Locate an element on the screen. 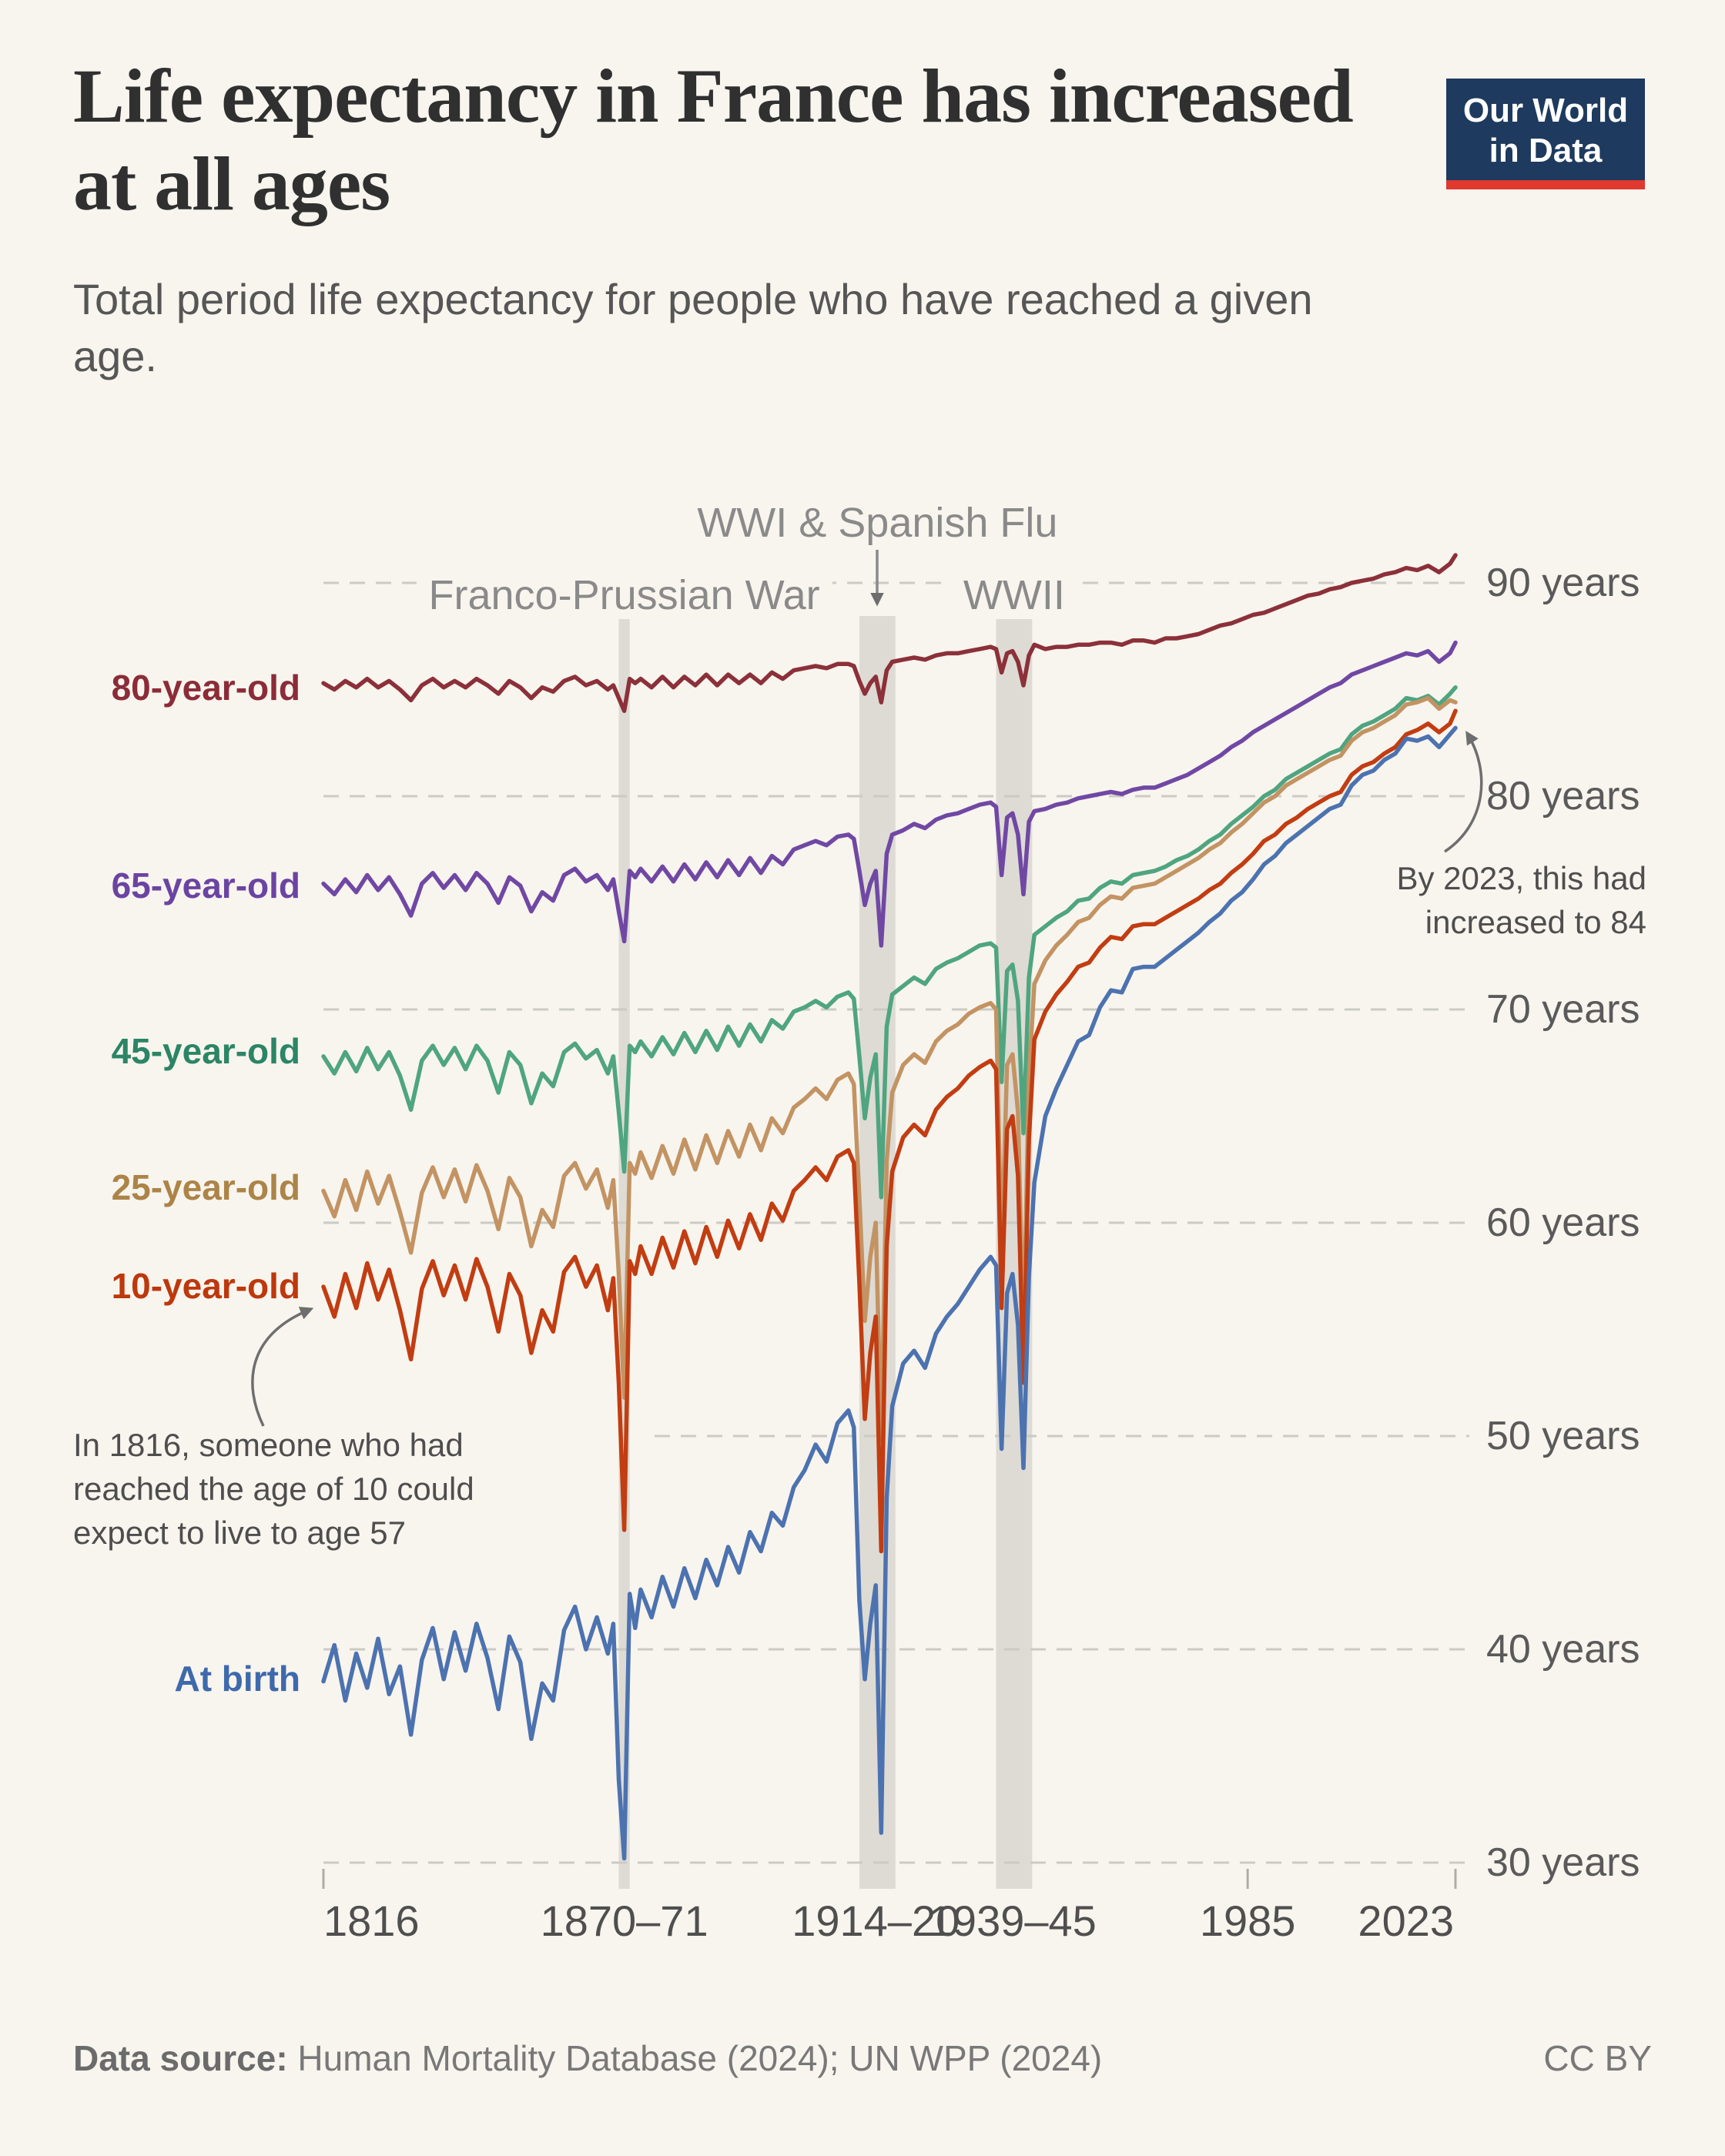  owid-logo-line2: in Data is located at coordinates (1546, 150).